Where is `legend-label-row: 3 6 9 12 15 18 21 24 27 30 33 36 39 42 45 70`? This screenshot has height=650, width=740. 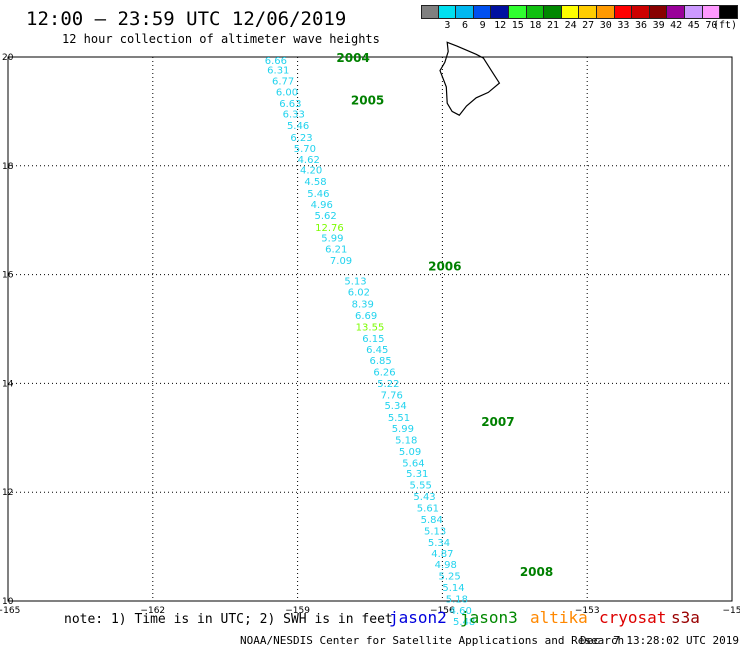 legend-label-row: 3 6 9 12 15 18 21 24 27 30 33 36 39 42 45 70 is located at coordinates (579, 26).